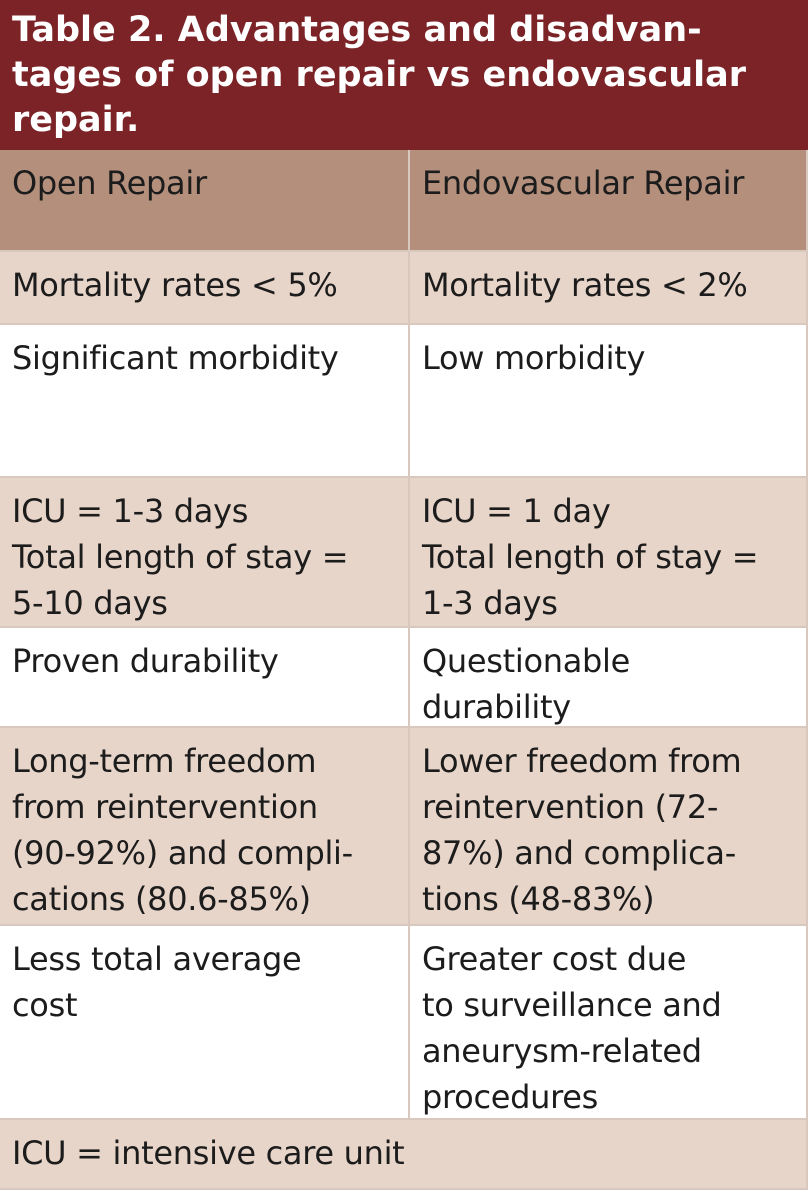 The image size is (808, 1190). I want to click on header-cell: Open Repair, so click(205, 201).